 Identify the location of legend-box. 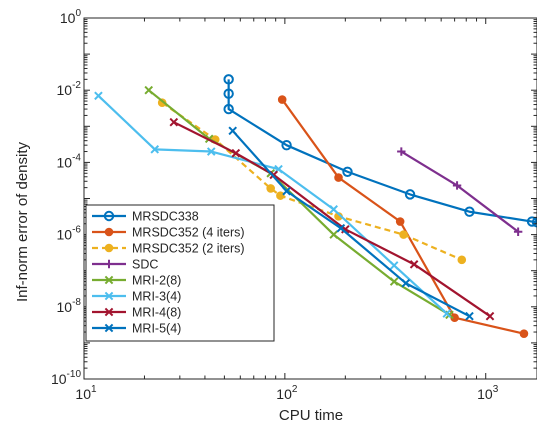
(180, 273).